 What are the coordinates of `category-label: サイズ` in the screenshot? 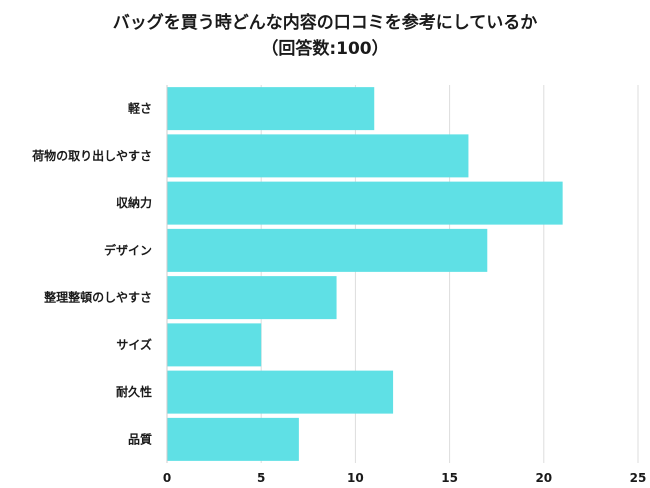 It's located at (134, 344).